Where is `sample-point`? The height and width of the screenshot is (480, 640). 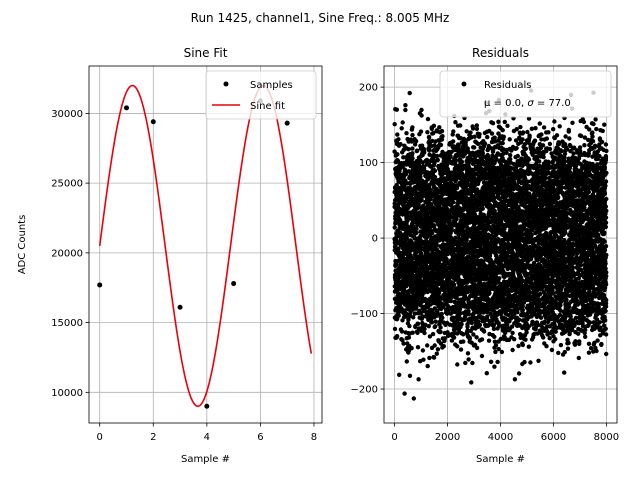 sample-point is located at coordinates (153, 122).